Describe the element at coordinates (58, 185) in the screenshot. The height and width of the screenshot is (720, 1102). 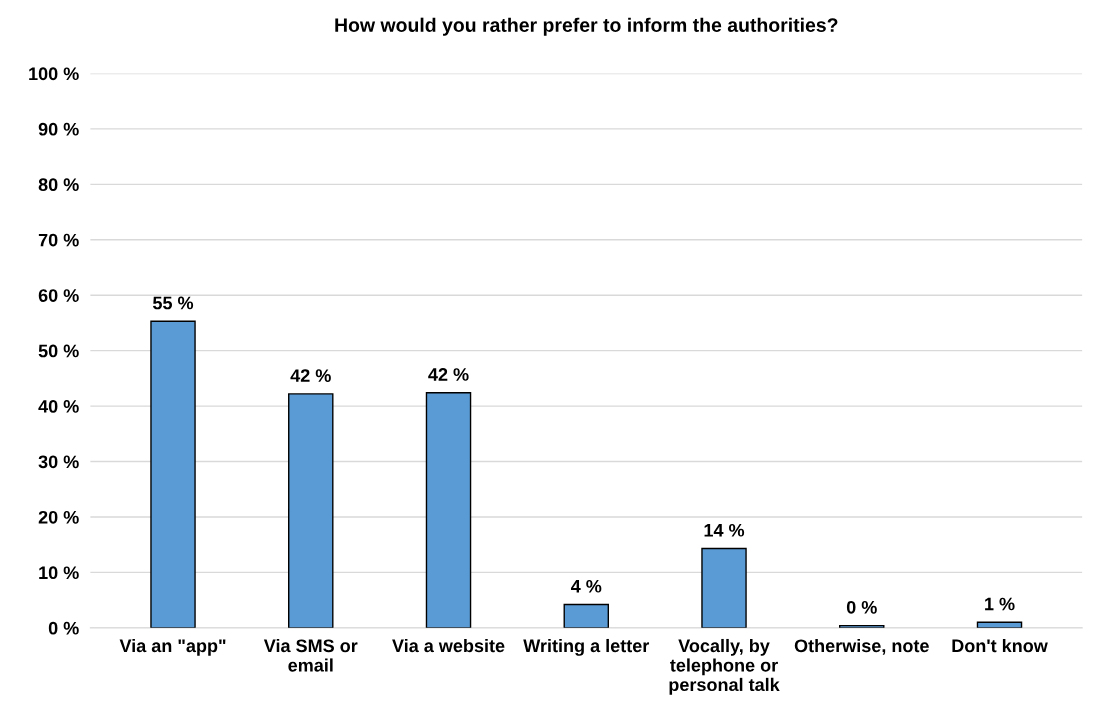
I see `y-tick-label: 80 %` at that location.